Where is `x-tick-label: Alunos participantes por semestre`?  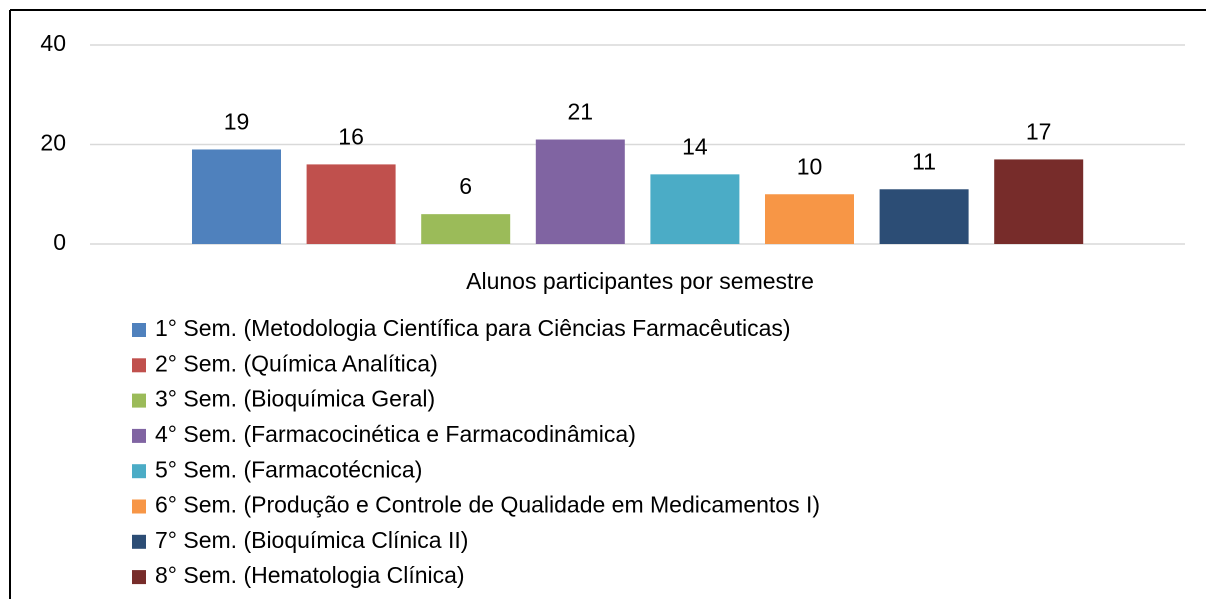
x-tick-label: Alunos participantes por semestre is located at coordinates (640, 281).